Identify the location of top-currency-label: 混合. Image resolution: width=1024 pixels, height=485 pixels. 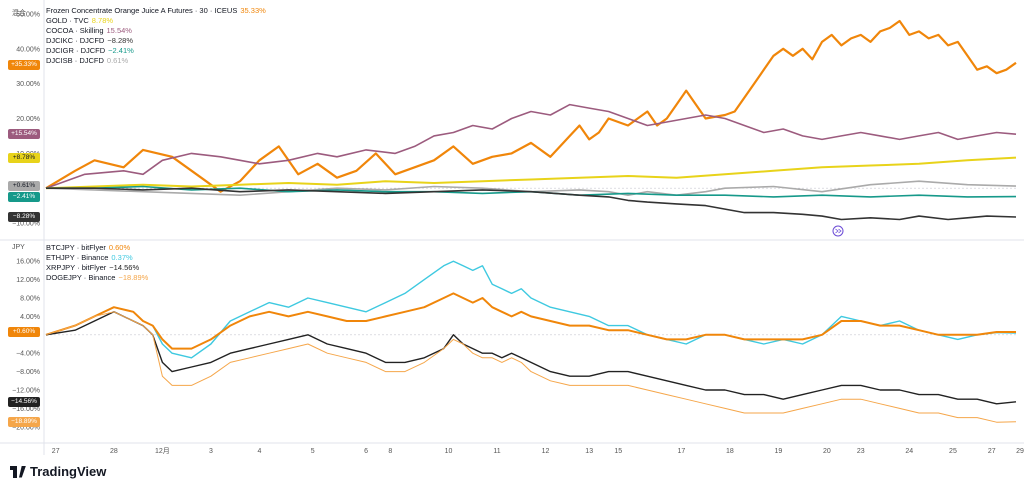
(19, 13).